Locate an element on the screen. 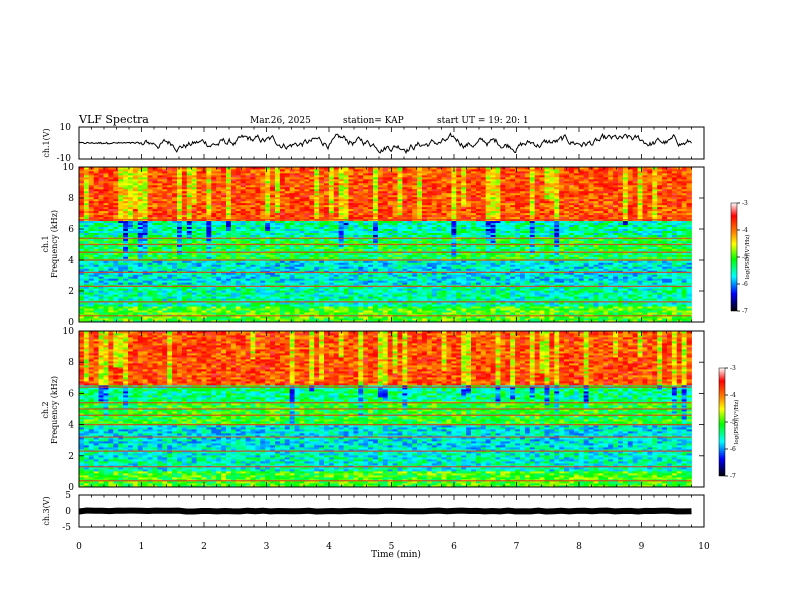 The image size is (792, 612). figure-title: VLF Spectra is located at coordinates (113, 119).